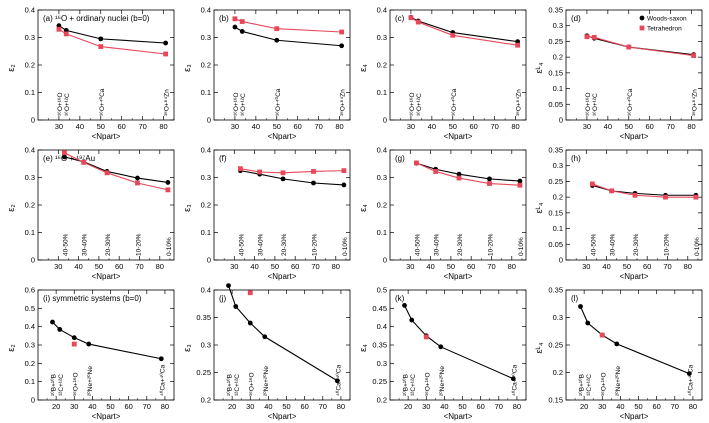 This screenshot has height=423, width=709. I want to click on point-label: 40-50%, so click(241, 244).